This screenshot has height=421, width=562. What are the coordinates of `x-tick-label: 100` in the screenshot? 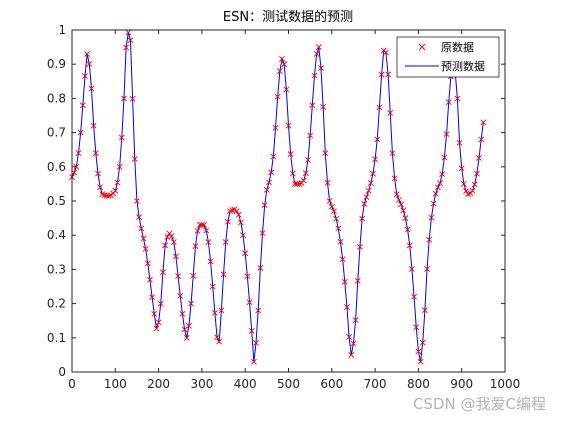 It's located at (115, 384).